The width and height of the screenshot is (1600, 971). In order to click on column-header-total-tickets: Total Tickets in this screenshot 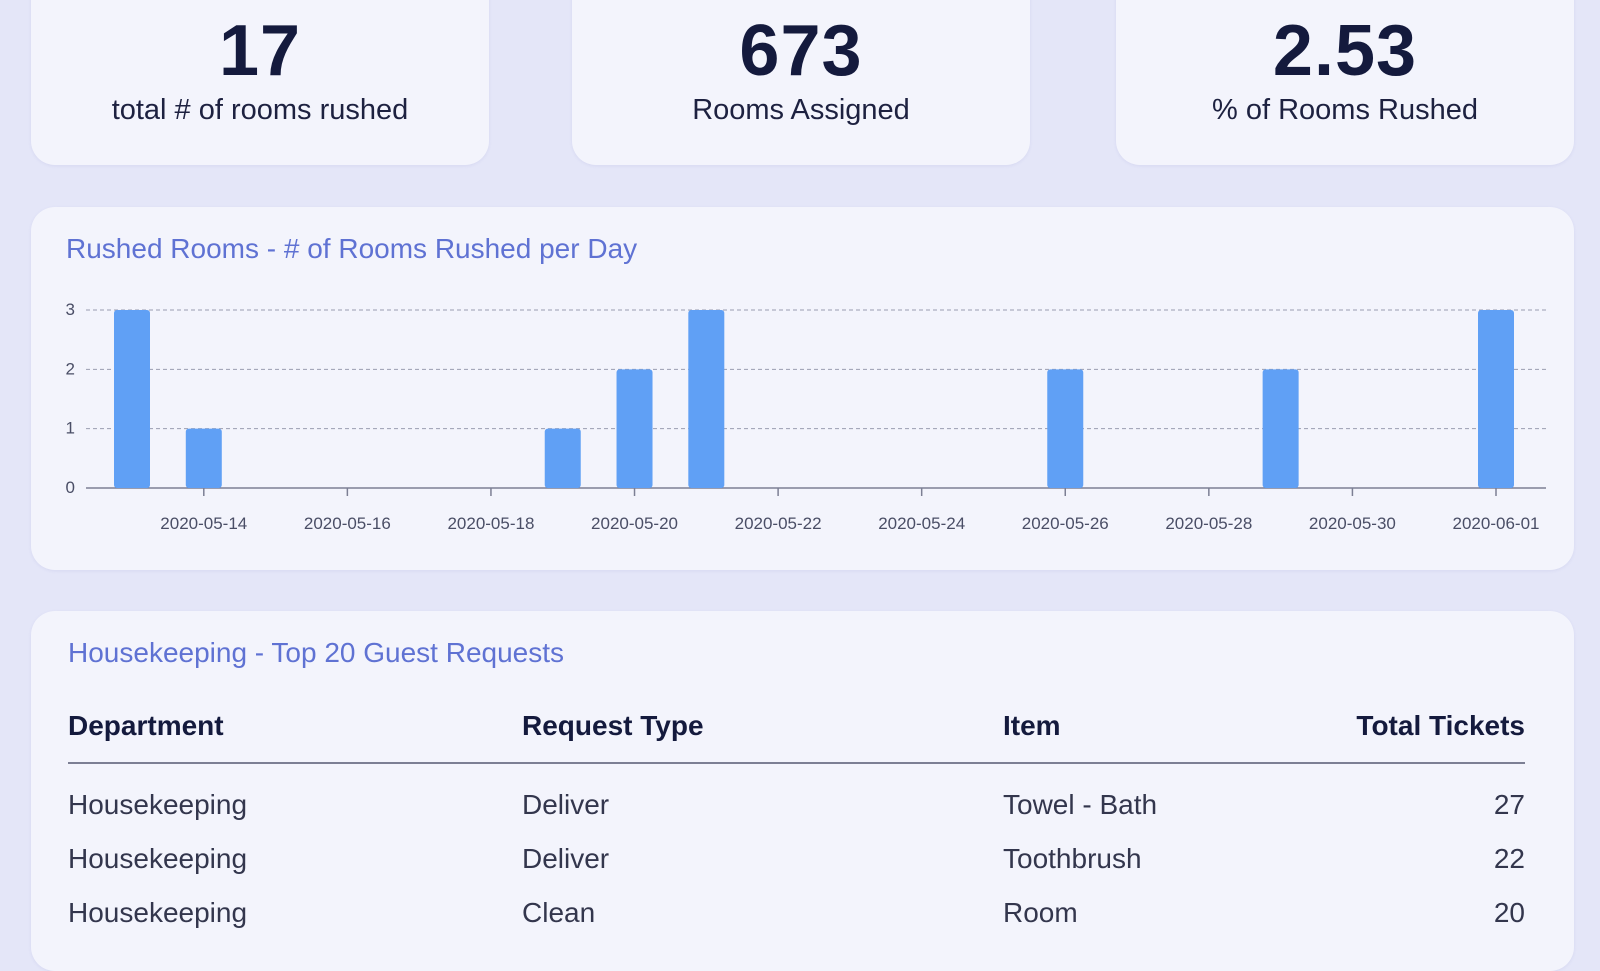, I will do `click(1388, 735)`.